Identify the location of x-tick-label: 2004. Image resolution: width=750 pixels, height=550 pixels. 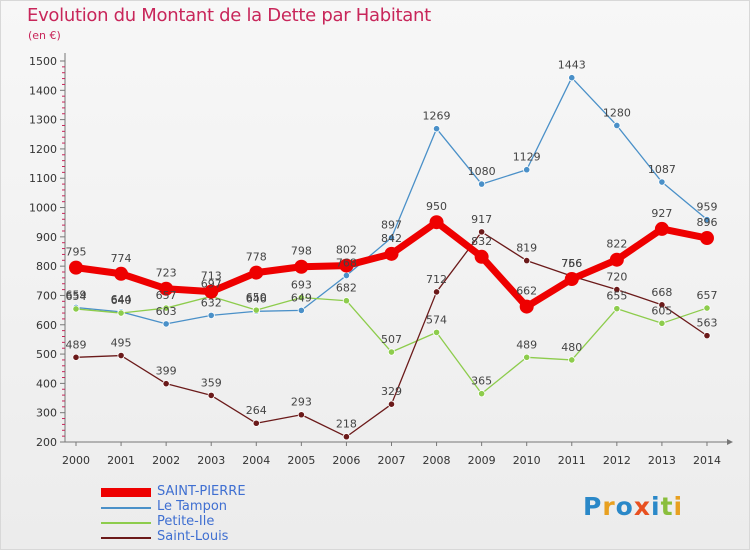
(256, 460).